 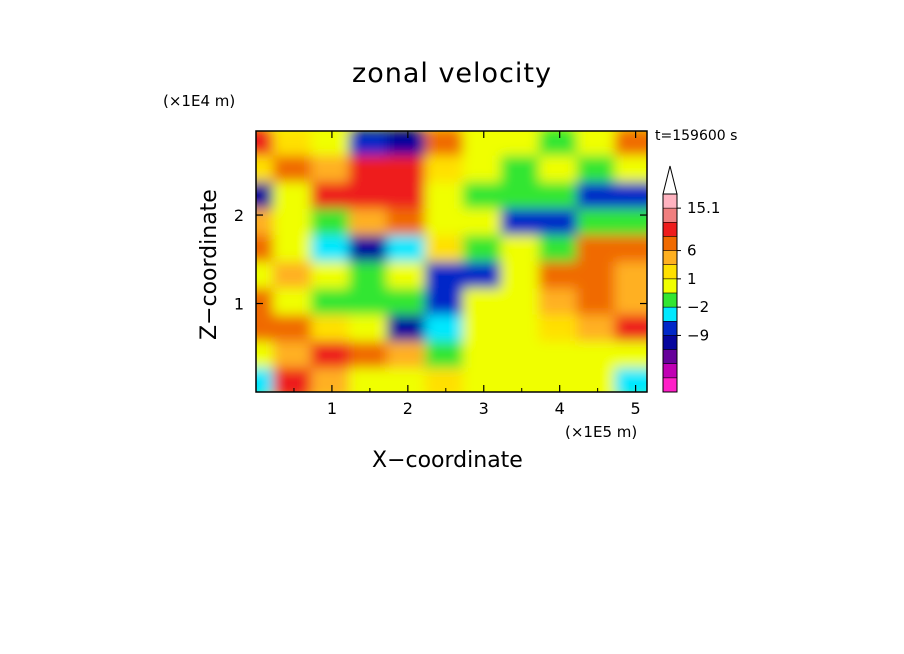 What do you see at coordinates (698, 335) in the screenshot?
I see `colorbar-label: −9` at bounding box center [698, 335].